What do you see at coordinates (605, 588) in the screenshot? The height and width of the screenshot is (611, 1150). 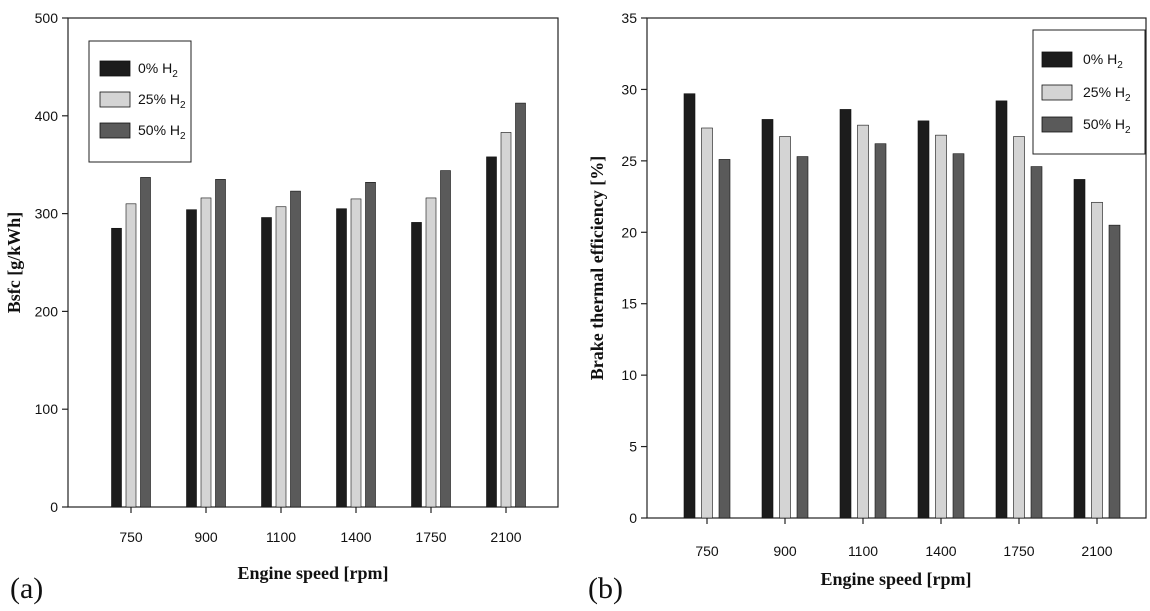 I see `panel-label: (b)` at bounding box center [605, 588].